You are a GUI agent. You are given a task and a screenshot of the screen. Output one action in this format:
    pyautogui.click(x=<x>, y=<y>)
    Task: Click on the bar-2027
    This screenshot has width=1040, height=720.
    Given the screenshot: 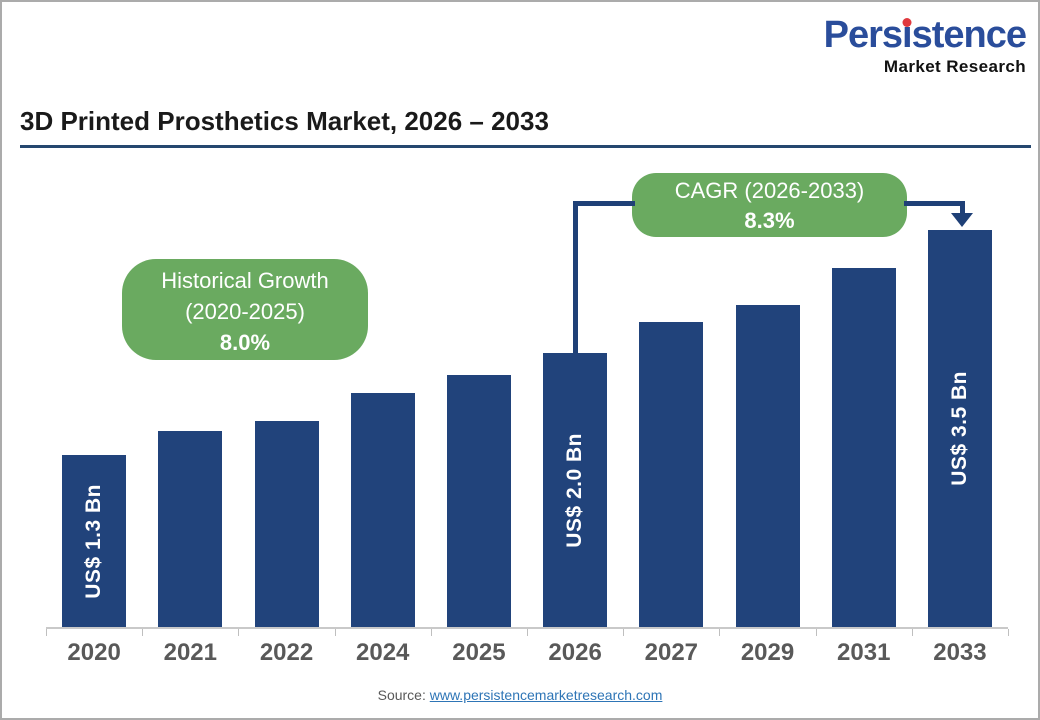 What is the action you would take?
    pyautogui.click(x=671, y=474)
    